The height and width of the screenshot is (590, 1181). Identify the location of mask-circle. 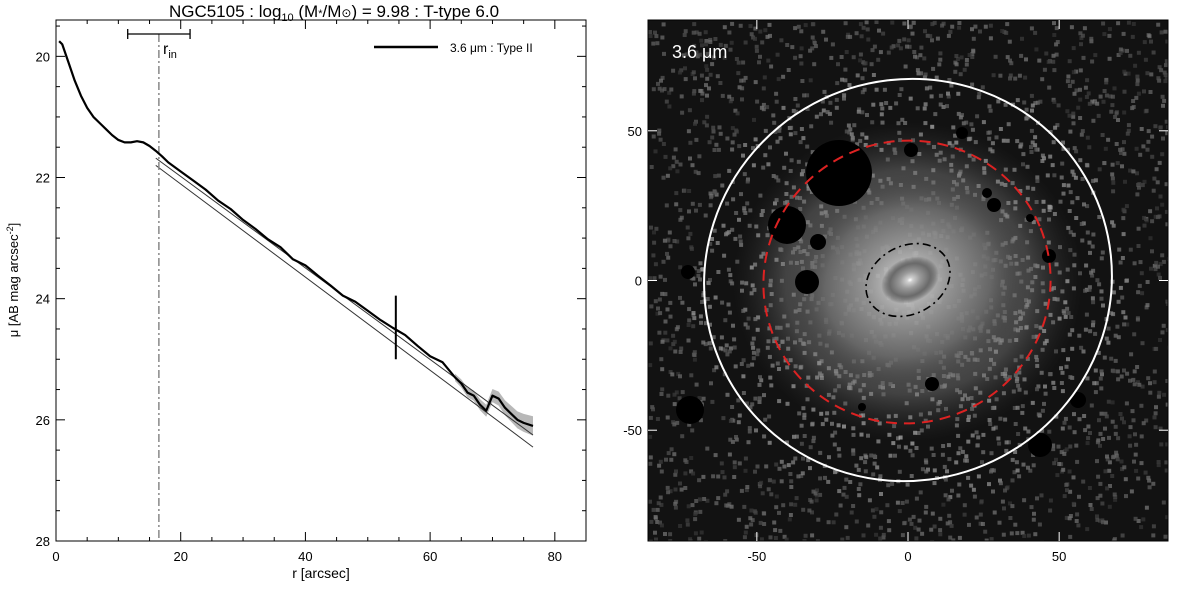
(1030, 218).